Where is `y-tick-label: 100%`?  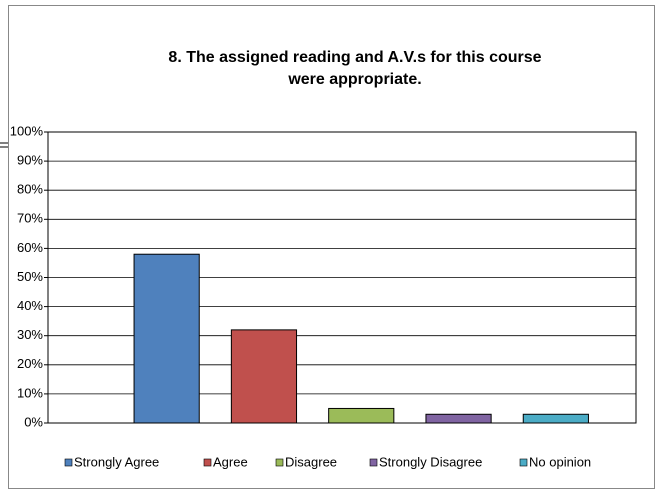 y-tick-label: 100% is located at coordinates (27, 130).